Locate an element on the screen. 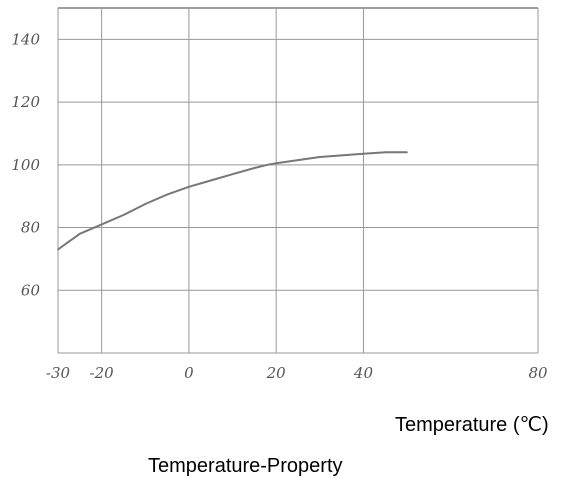  series-line is located at coordinates (232, 201).